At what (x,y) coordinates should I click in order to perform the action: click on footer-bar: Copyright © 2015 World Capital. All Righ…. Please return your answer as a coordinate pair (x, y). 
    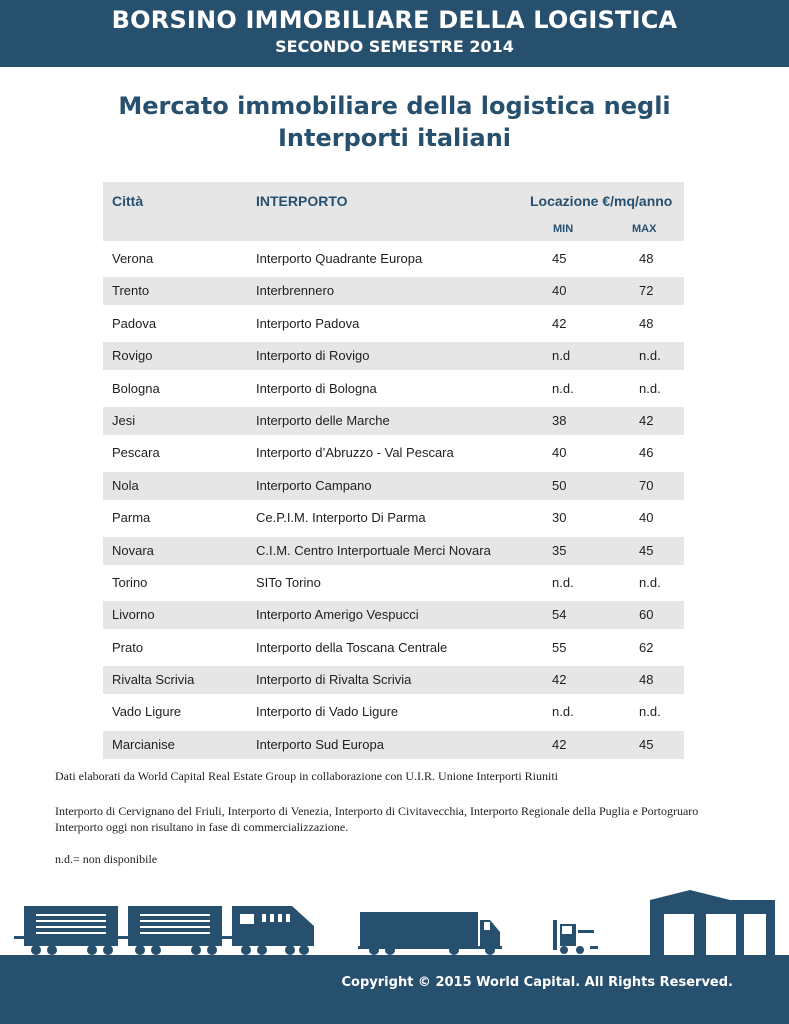
    Looking at the image, I should click on (394, 989).